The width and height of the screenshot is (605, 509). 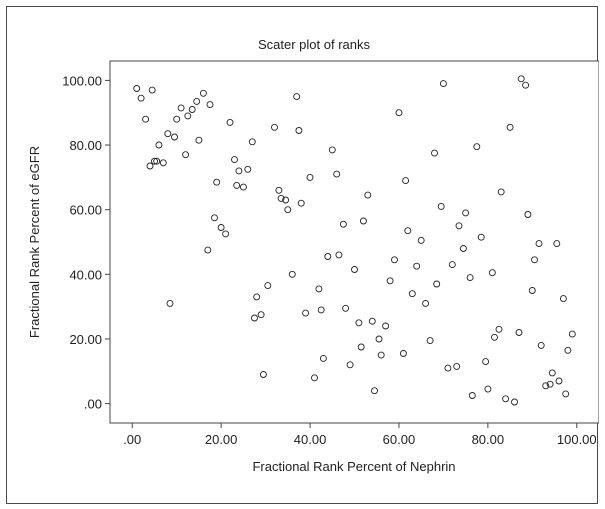 I want to click on x-tick-label: 60.00, so click(x=399, y=439).